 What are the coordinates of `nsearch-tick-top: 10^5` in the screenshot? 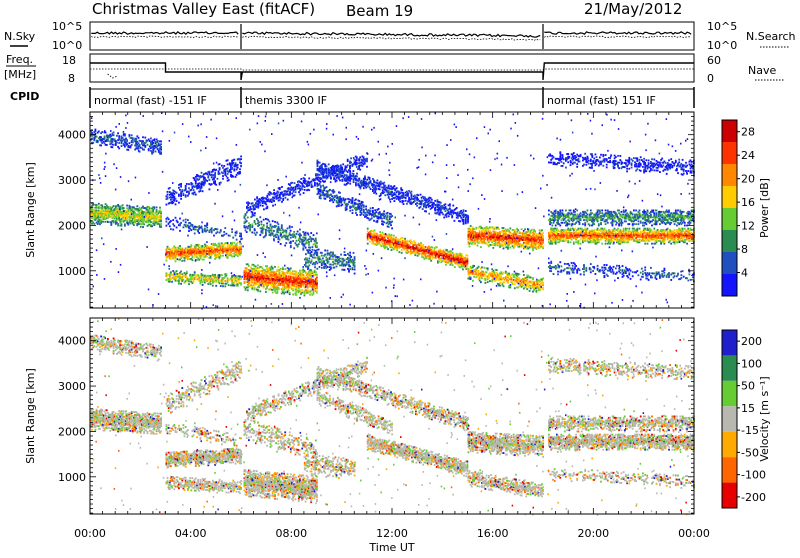 It's located at (722, 26).